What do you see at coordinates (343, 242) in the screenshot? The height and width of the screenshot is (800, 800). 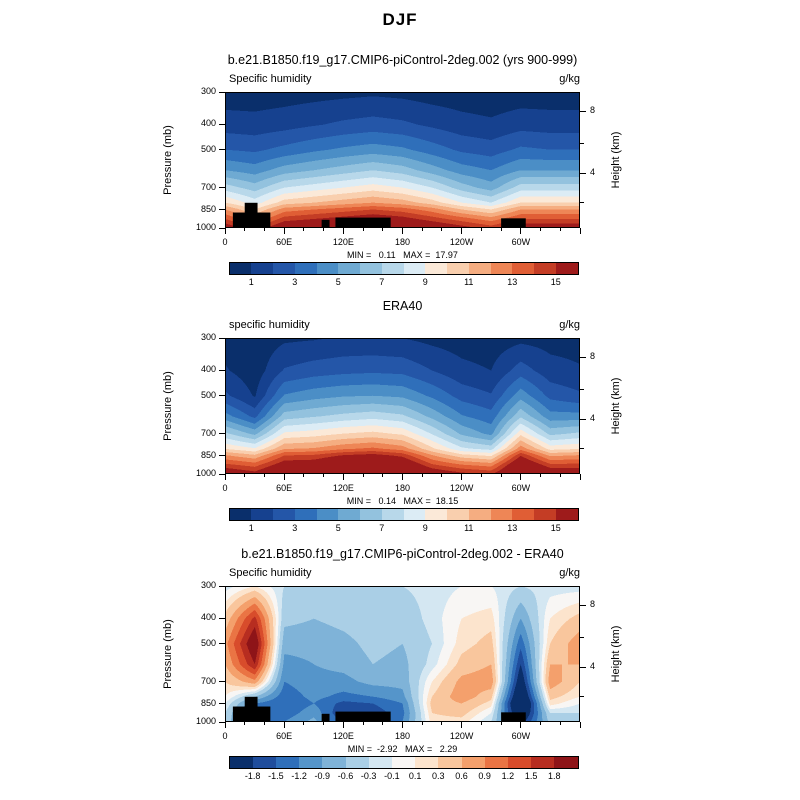 I see `x-tick-label: 120E` at bounding box center [343, 242].